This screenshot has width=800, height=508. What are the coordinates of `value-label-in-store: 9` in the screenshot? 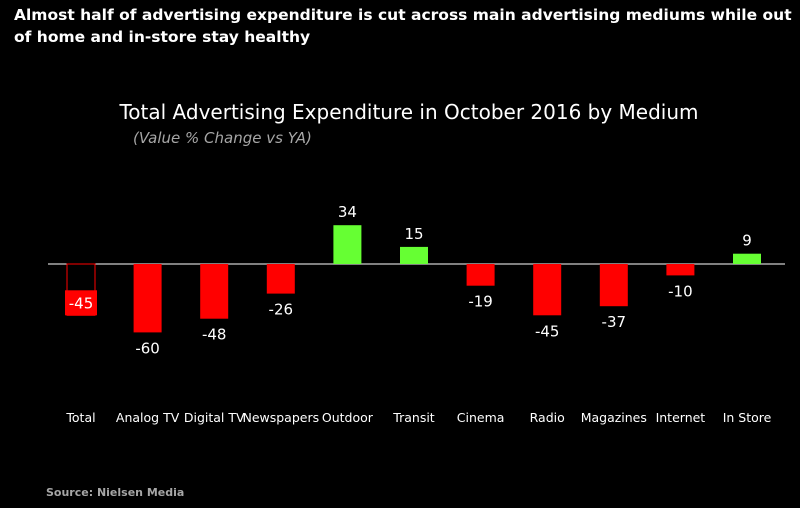 It's located at (747, 241).